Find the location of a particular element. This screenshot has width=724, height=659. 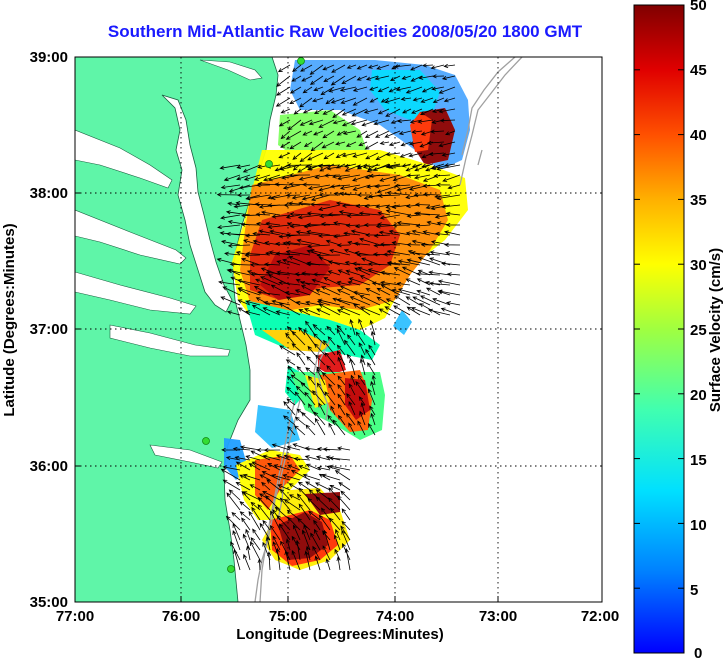

y-axis-label: Latitude (Degrees:Minutes) is located at coordinates (9, 319).